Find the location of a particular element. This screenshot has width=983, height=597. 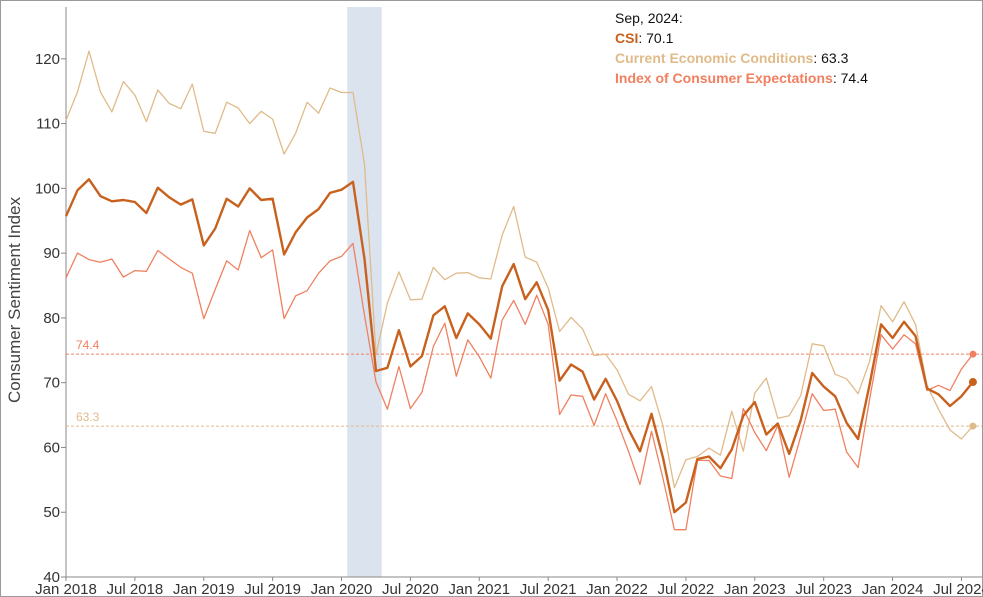

reference-lines: 74.4 63.3 is located at coordinates (524, 382).